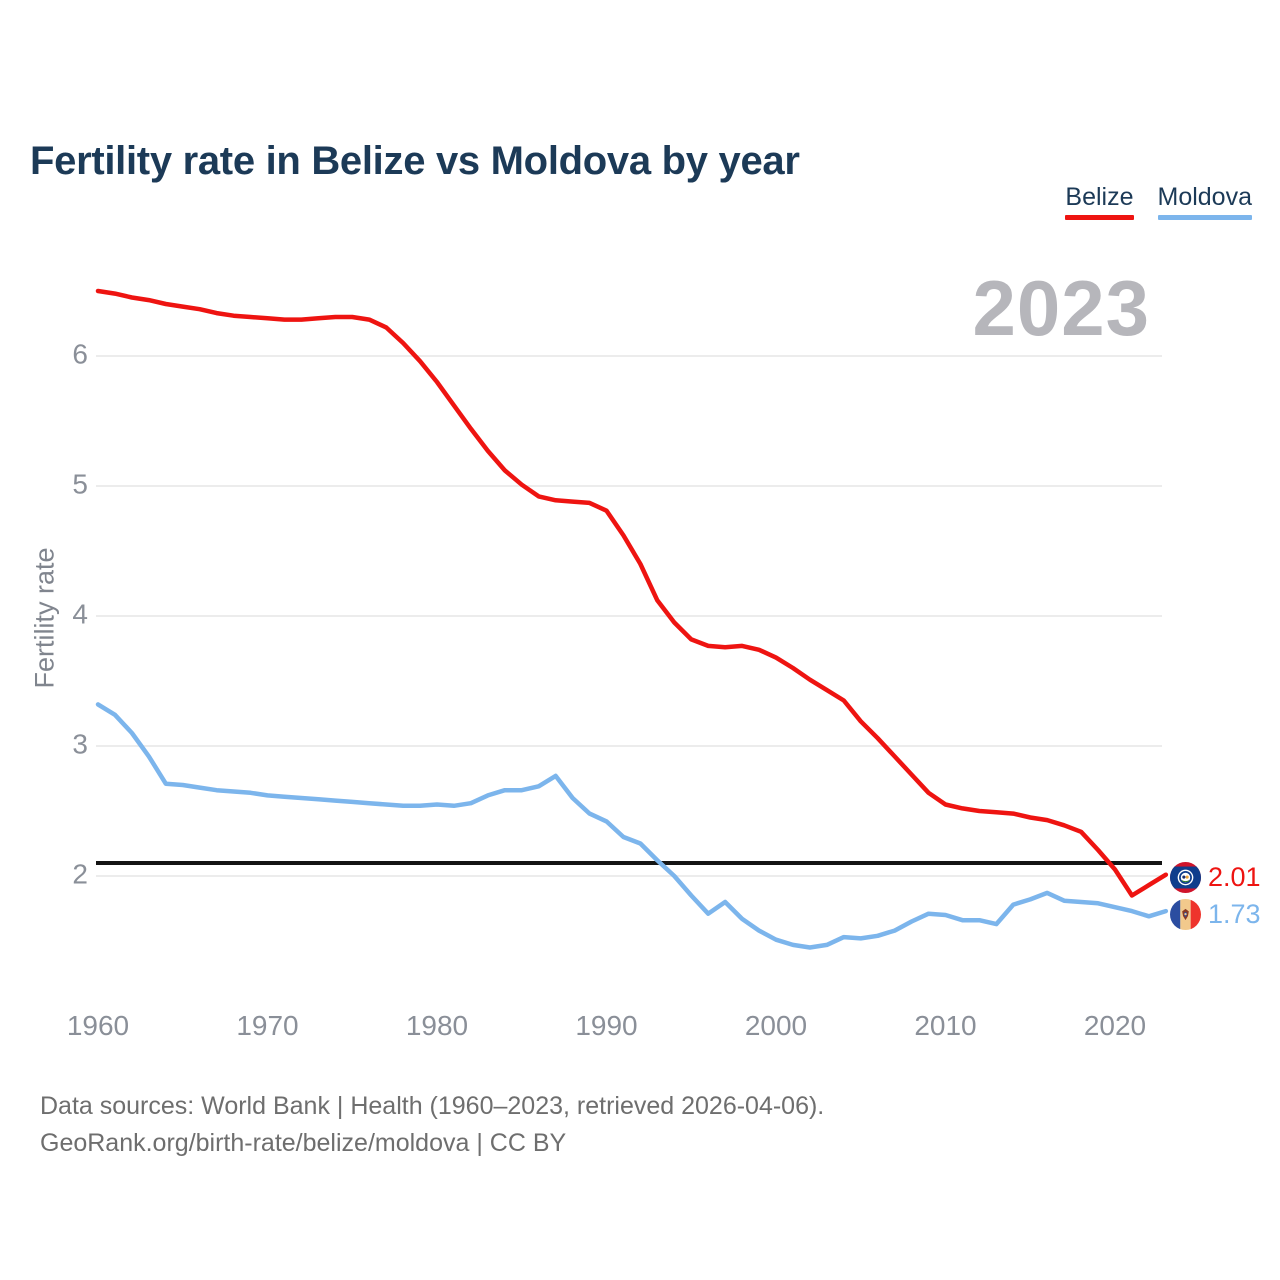 Image resolution: width=1280 pixels, height=1280 pixels. I want to click on x-tick-label: 1970, so click(267, 1025).